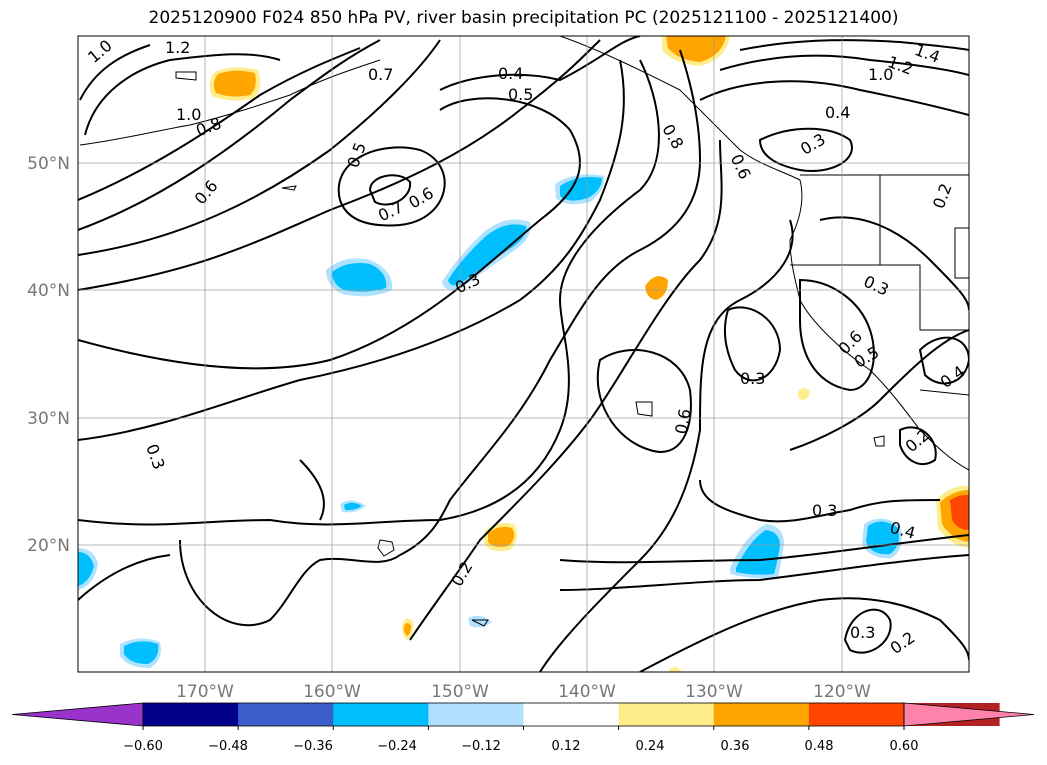  What do you see at coordinates (48, 164) in the screenshot?
I see `lat-label: 50°N` at bounding box center [48, 164].